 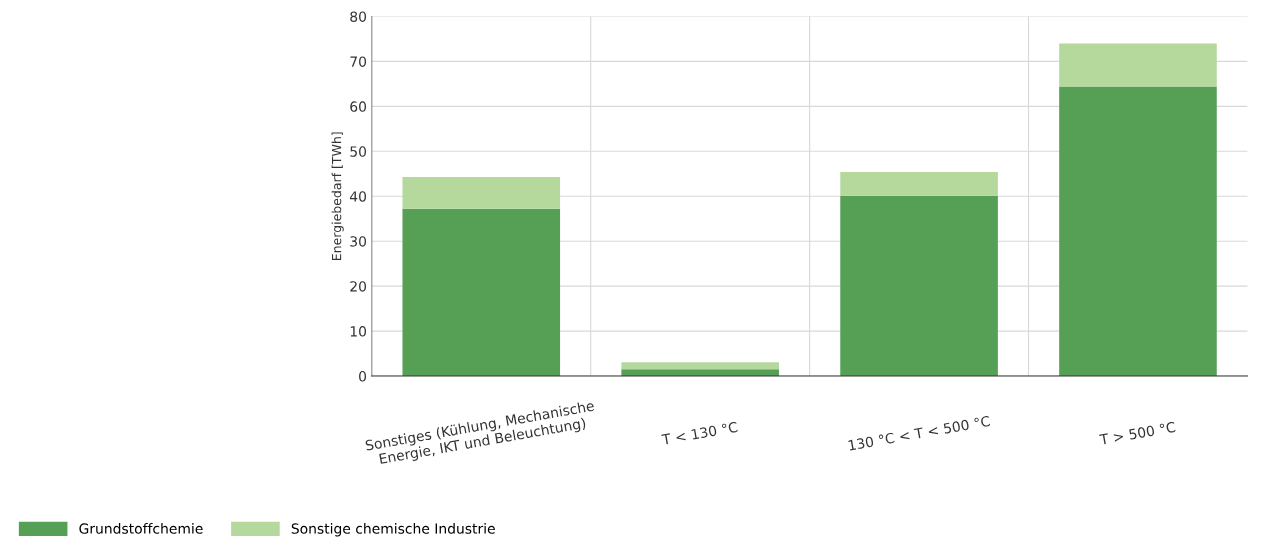 What do you see at coordinates (358, 331) in the screenshot?
I see `y-tick-label: 10` at bounding box center [358, 331].